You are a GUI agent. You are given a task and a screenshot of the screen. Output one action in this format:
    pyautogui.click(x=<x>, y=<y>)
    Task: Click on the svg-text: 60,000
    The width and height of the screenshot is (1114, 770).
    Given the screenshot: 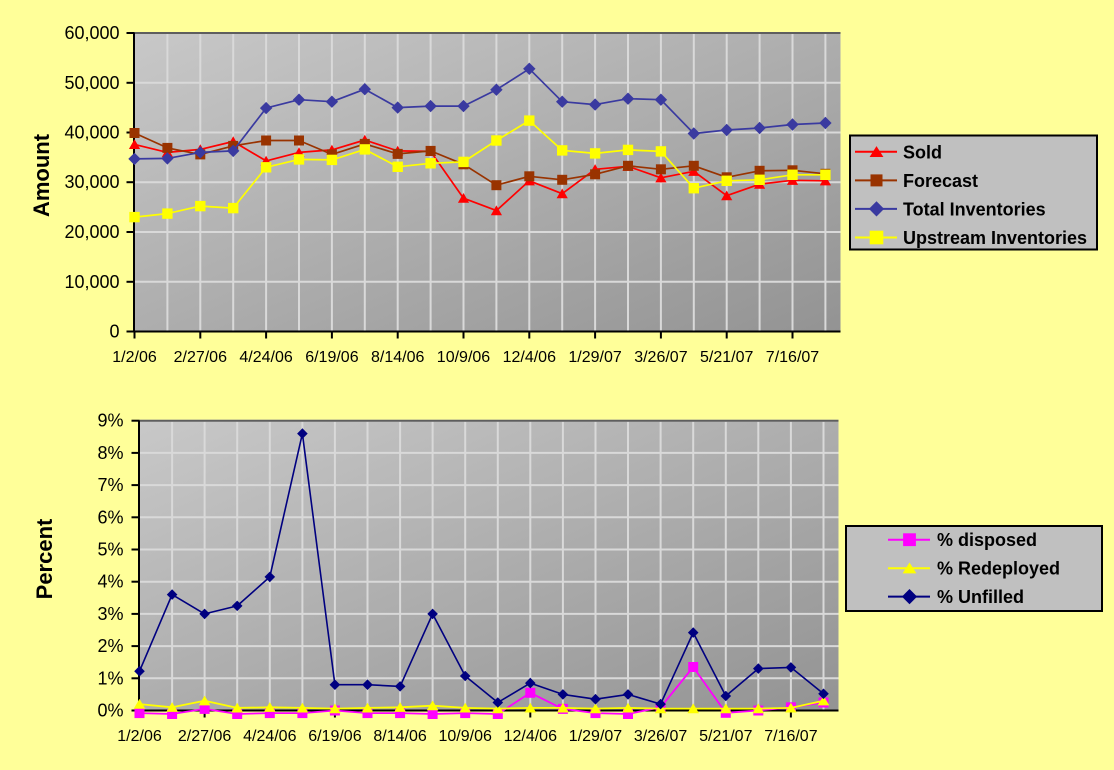 What is the action you would take?
    pyautogui.click(x=91, y=33)
    